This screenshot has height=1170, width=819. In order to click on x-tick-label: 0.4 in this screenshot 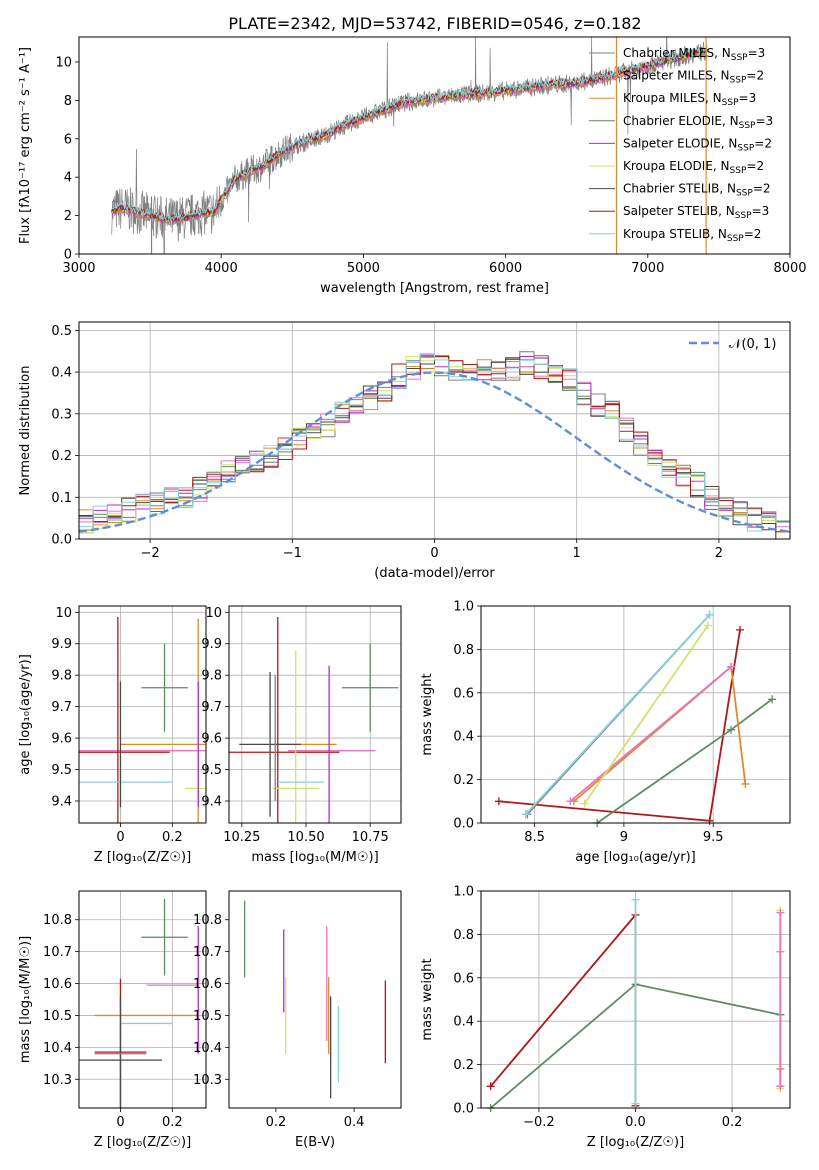, I will do `click(354, 1122)`.